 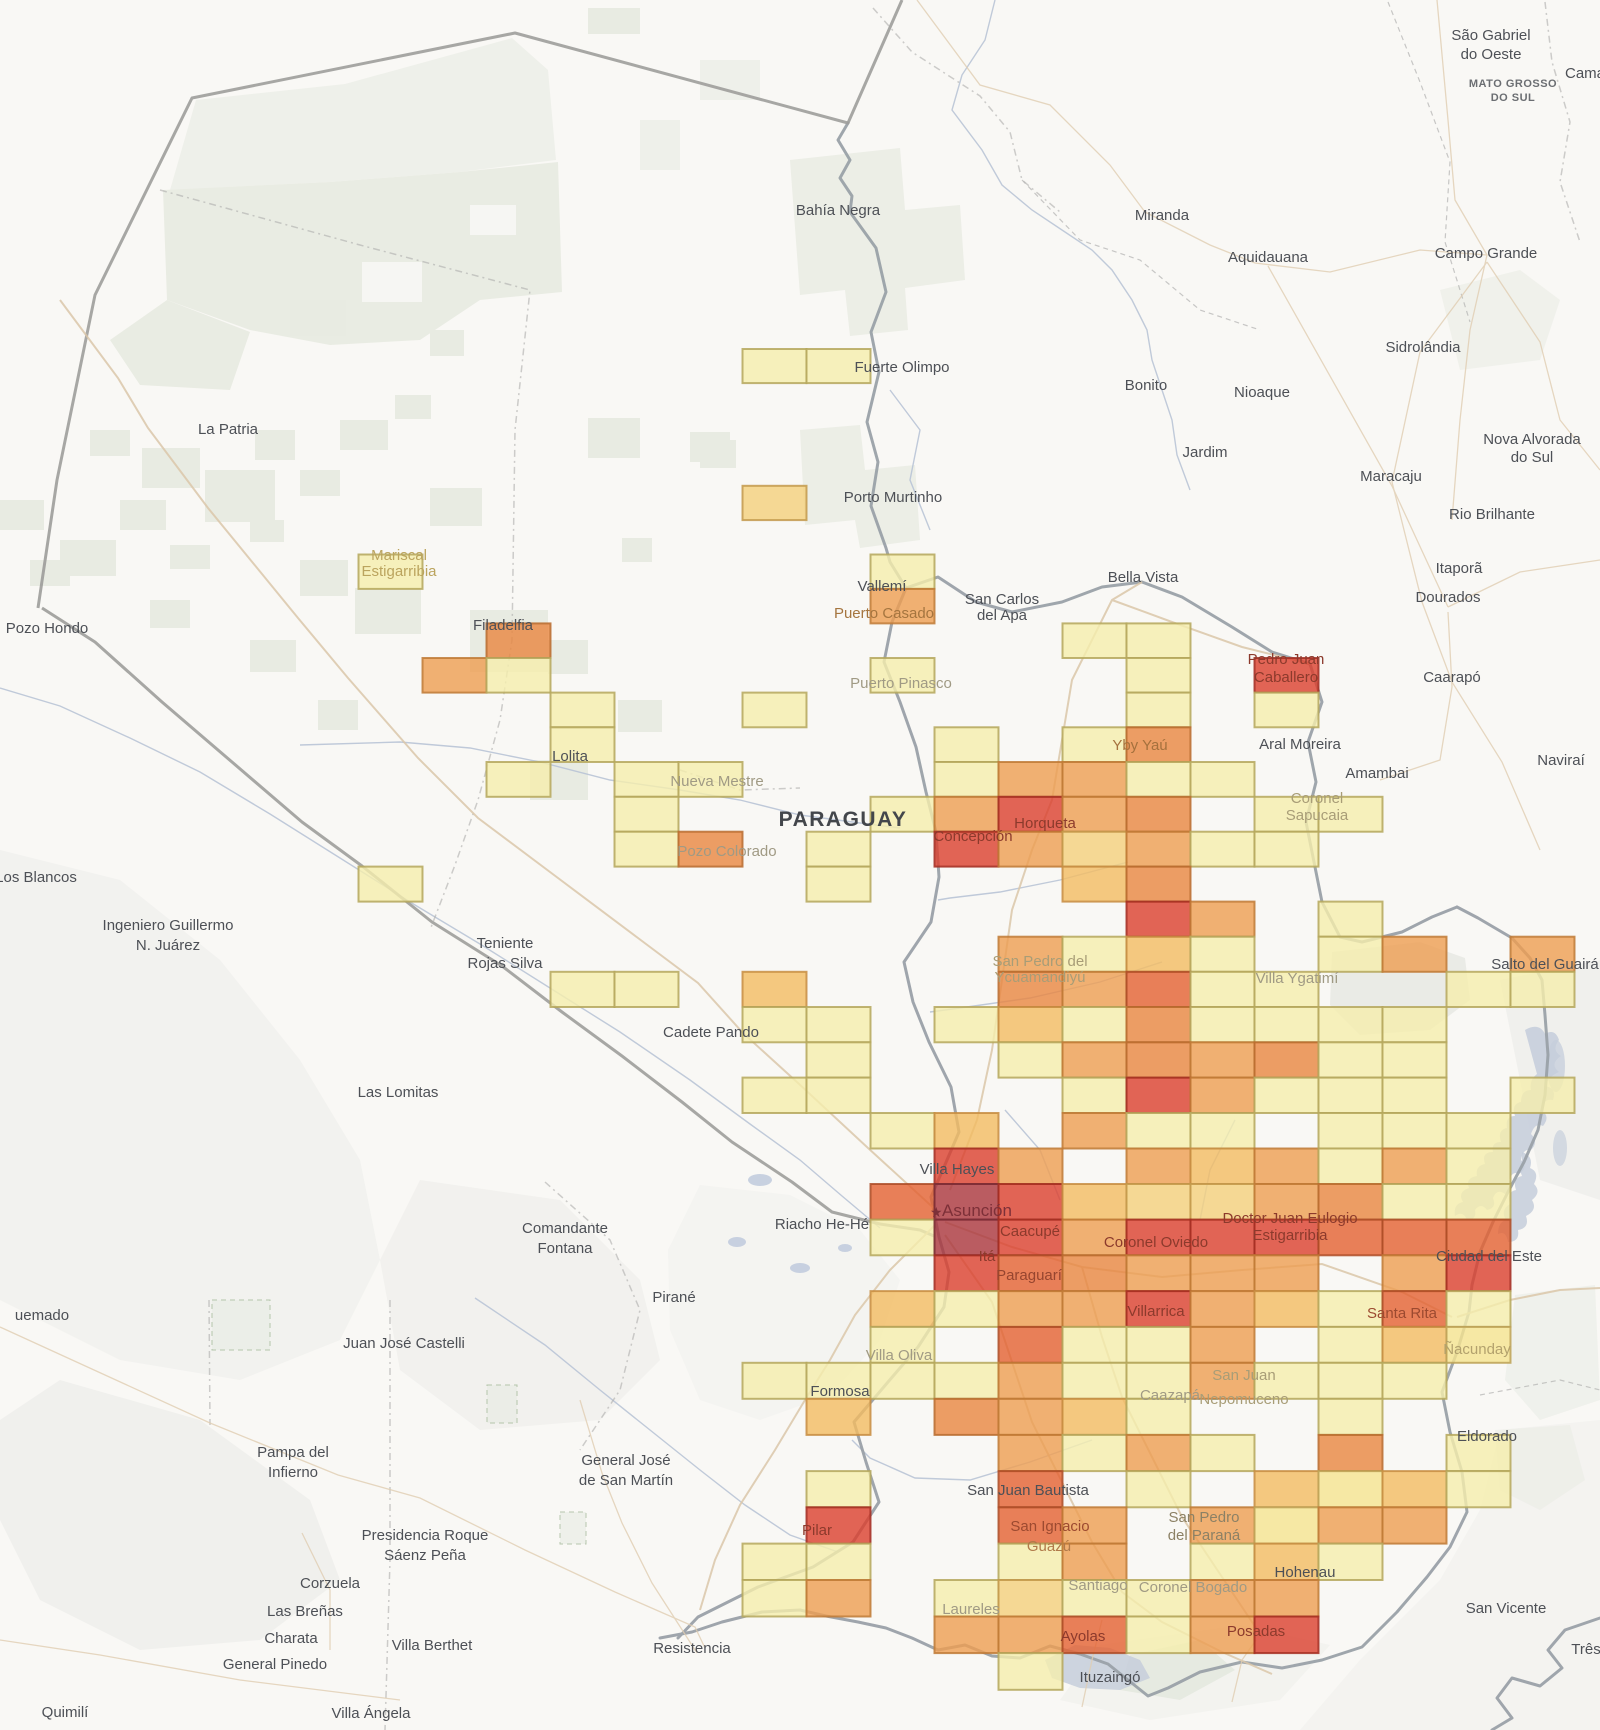 I want to click on svg-text: Fontana, so click(x=565, y=1248).